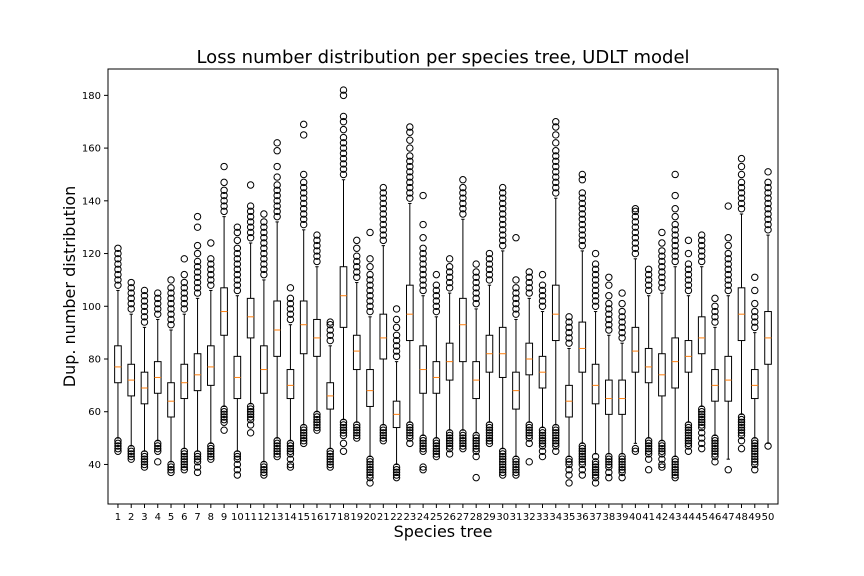  Describe the element at coordinates (91, 149) in the screenshot. I see `y-tick-label: 160` at that location.